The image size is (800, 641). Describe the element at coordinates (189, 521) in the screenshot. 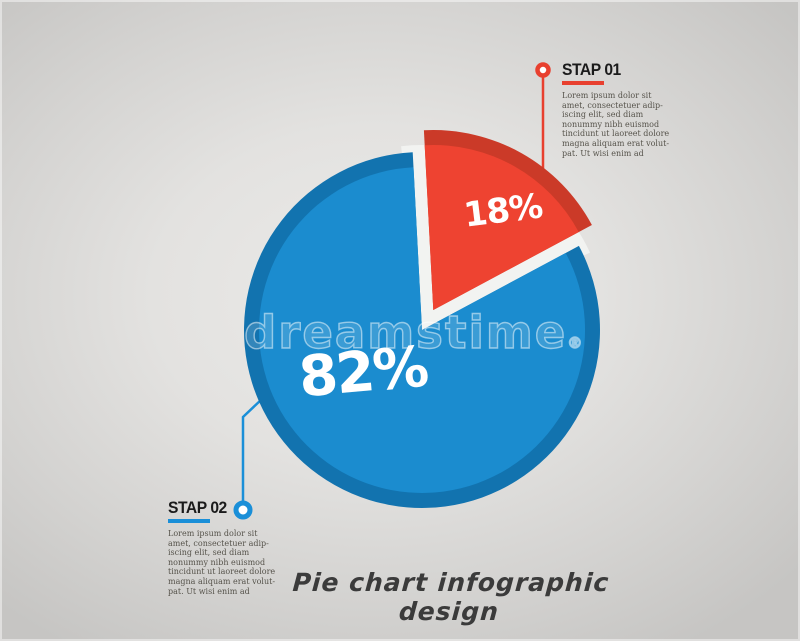

I see `step2-underline` at that location.